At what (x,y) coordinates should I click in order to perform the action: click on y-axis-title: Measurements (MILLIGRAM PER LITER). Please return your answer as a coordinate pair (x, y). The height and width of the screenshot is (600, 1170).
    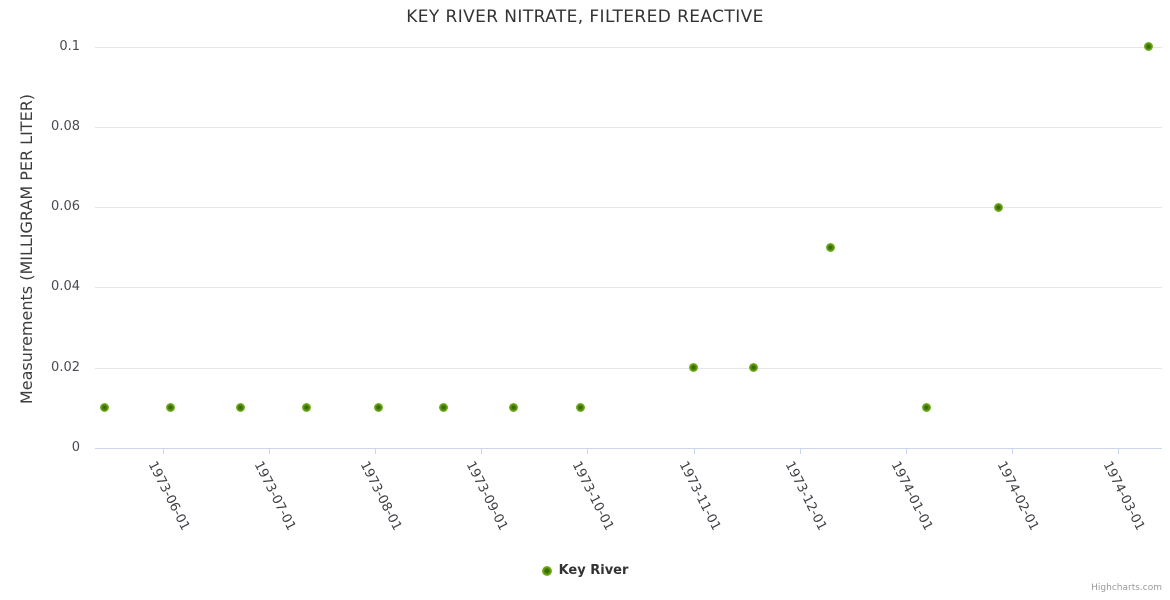
    Looking at the image, I should click on (26, 249).